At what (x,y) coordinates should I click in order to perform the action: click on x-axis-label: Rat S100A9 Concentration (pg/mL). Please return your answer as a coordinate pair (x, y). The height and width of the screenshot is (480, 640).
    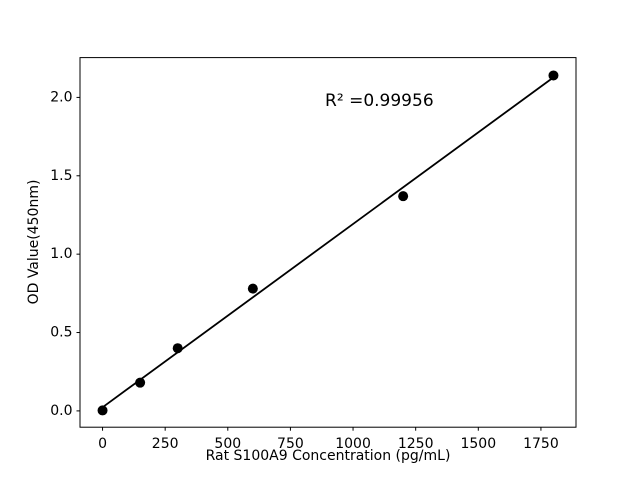
    Looking at the image, I should click on (328, 456).